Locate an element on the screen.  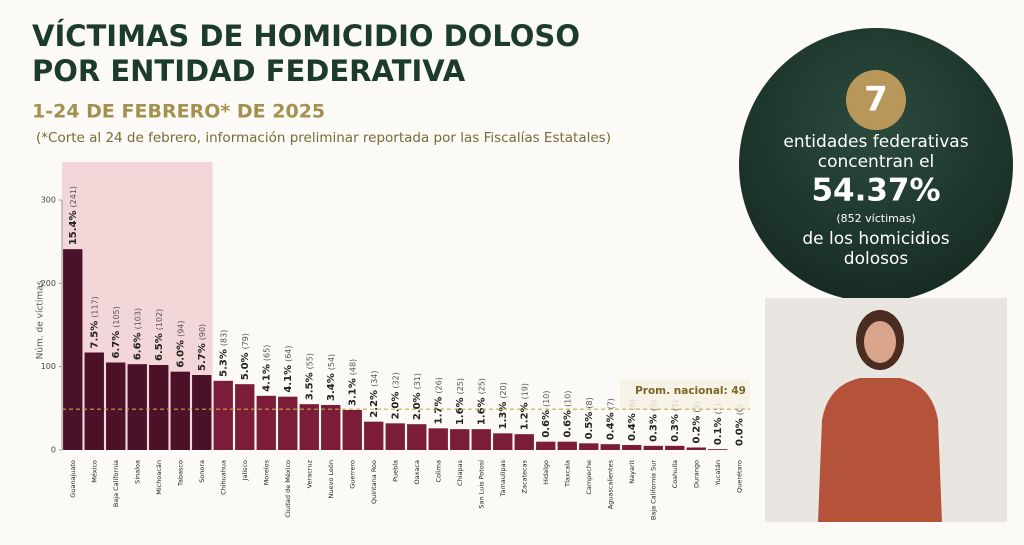
x-tick-label: Ciudad de México is located at coordinates (288, 489).